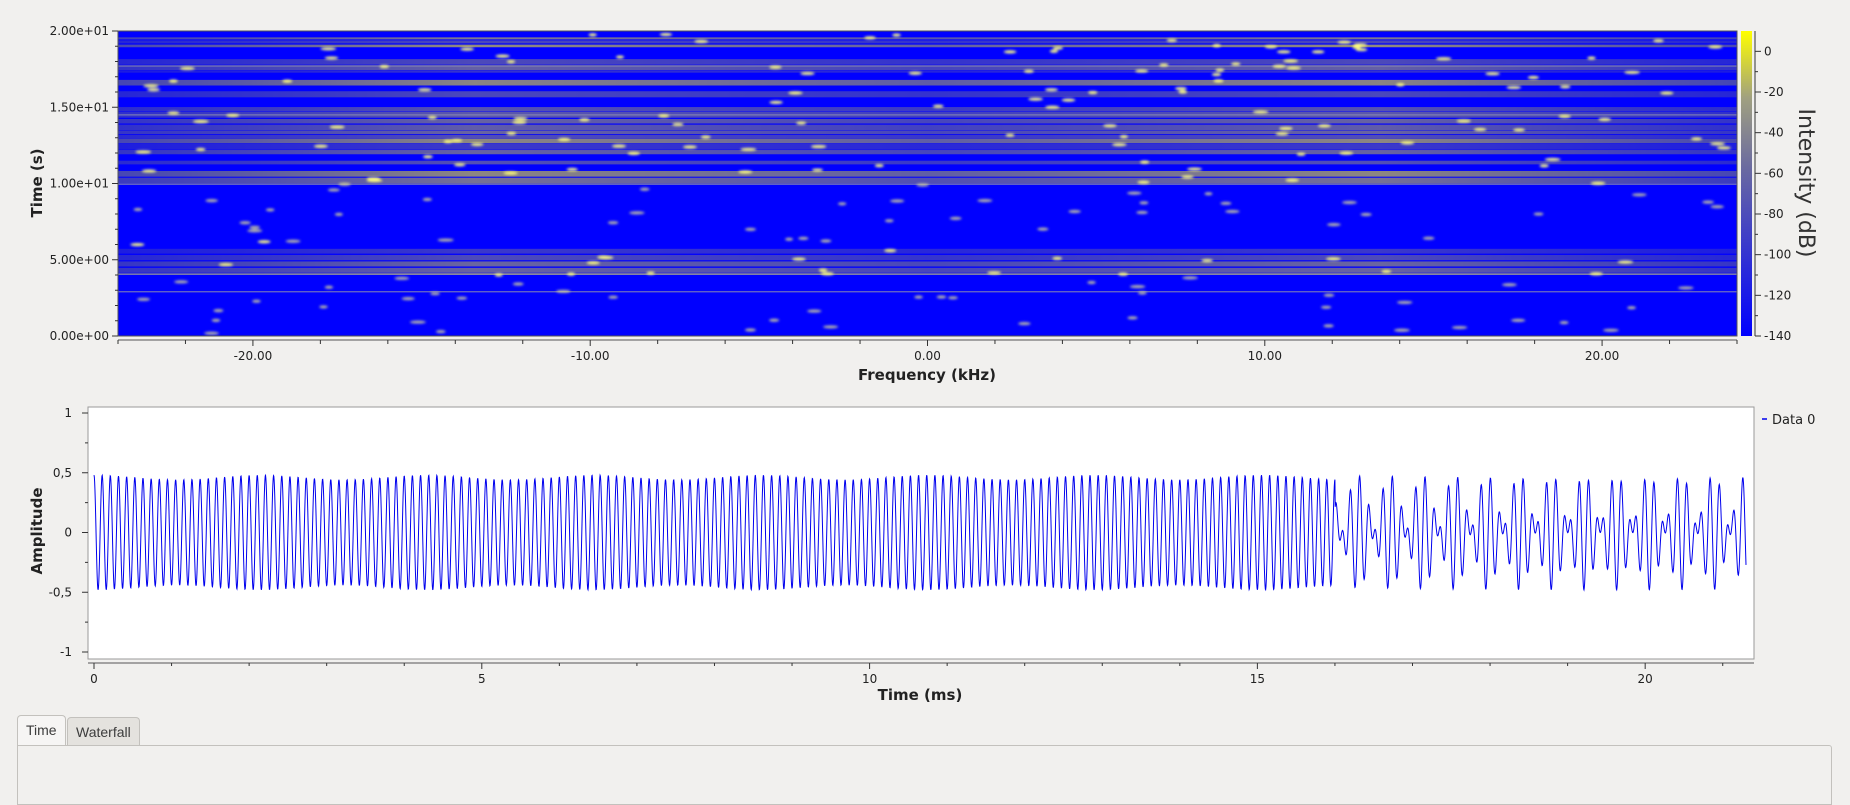  What do you see at coordinates (924, 775) in the screenshot?
I see `tab-panel` at bounding box center [924, 775].